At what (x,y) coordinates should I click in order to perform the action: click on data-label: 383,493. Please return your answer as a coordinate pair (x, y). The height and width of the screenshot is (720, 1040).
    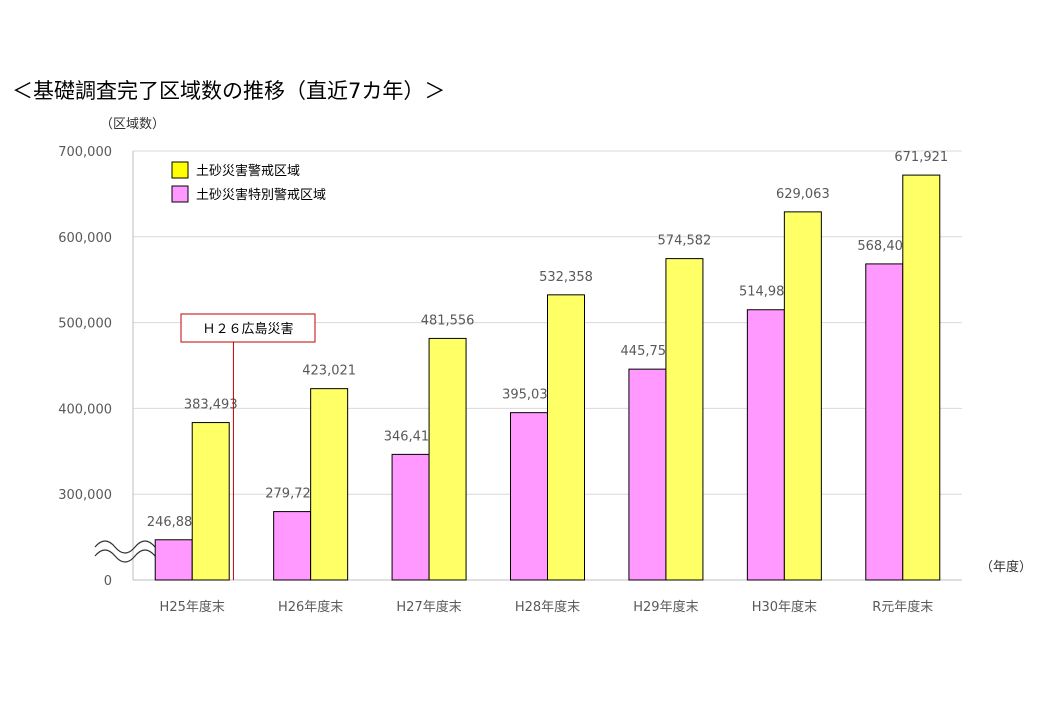
    Looking at the image, I should click on (211, 405).